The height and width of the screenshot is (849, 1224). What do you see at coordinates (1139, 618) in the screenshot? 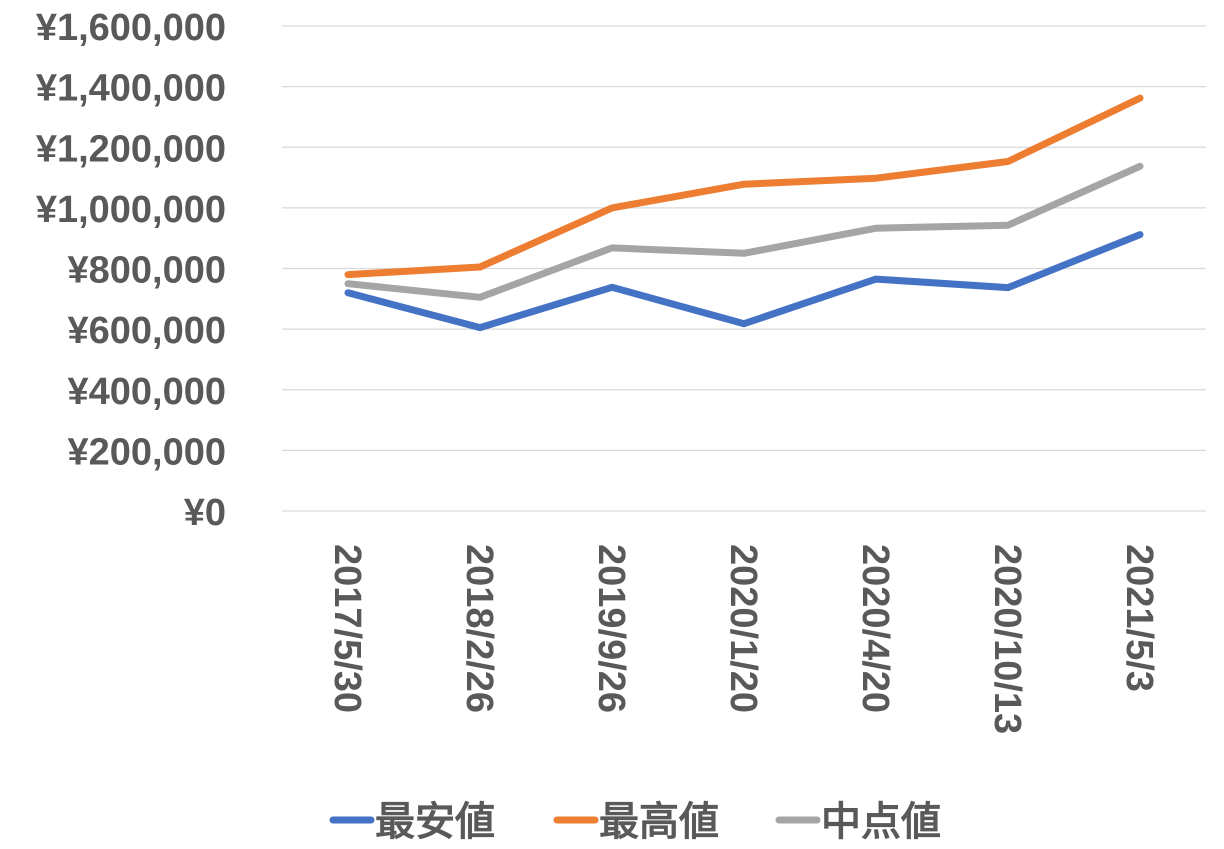
I see `x-tick-label: 2021/5/3` at bounding box center [1139, 618].